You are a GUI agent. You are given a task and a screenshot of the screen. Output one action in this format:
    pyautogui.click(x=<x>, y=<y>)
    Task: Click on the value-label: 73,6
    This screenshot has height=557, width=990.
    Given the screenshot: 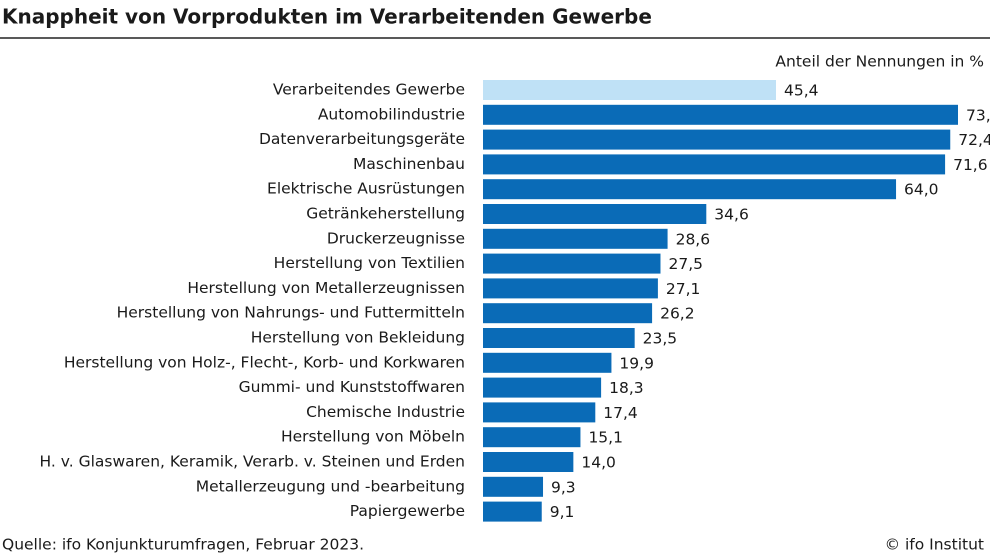 What is the action you would take?
    pyautogui.click(x=978, y=115)
    